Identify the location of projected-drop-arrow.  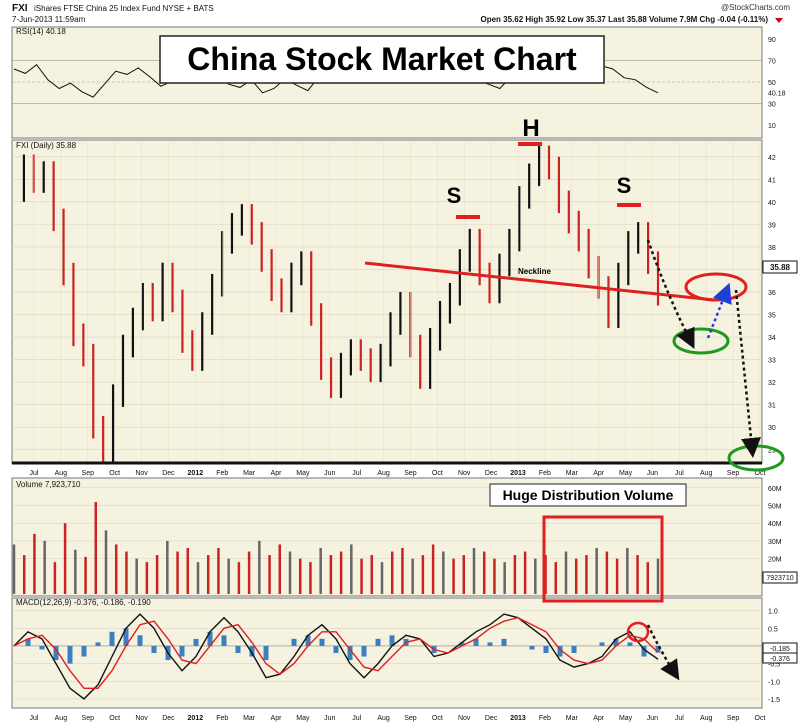
(670, 294).